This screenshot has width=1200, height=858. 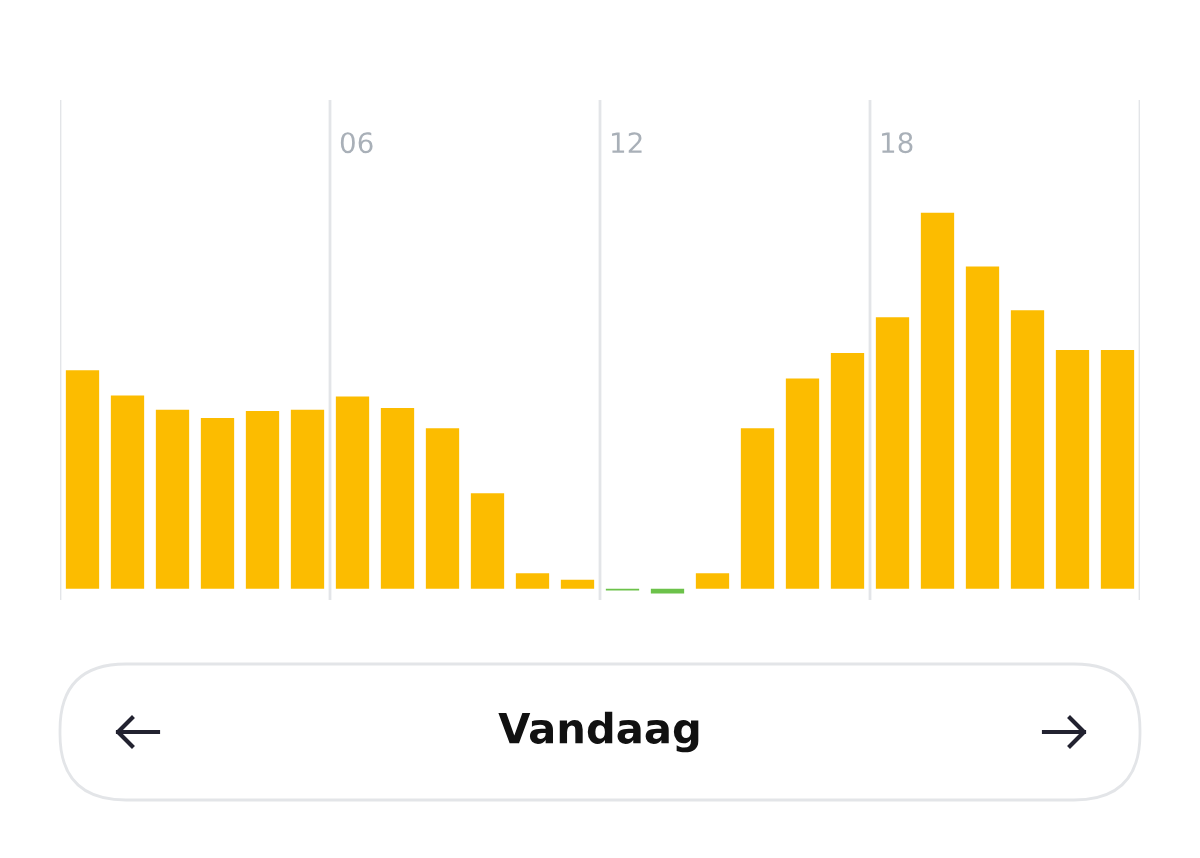 I want to click on x-tick-label: 12, so click(x=627, y=142).